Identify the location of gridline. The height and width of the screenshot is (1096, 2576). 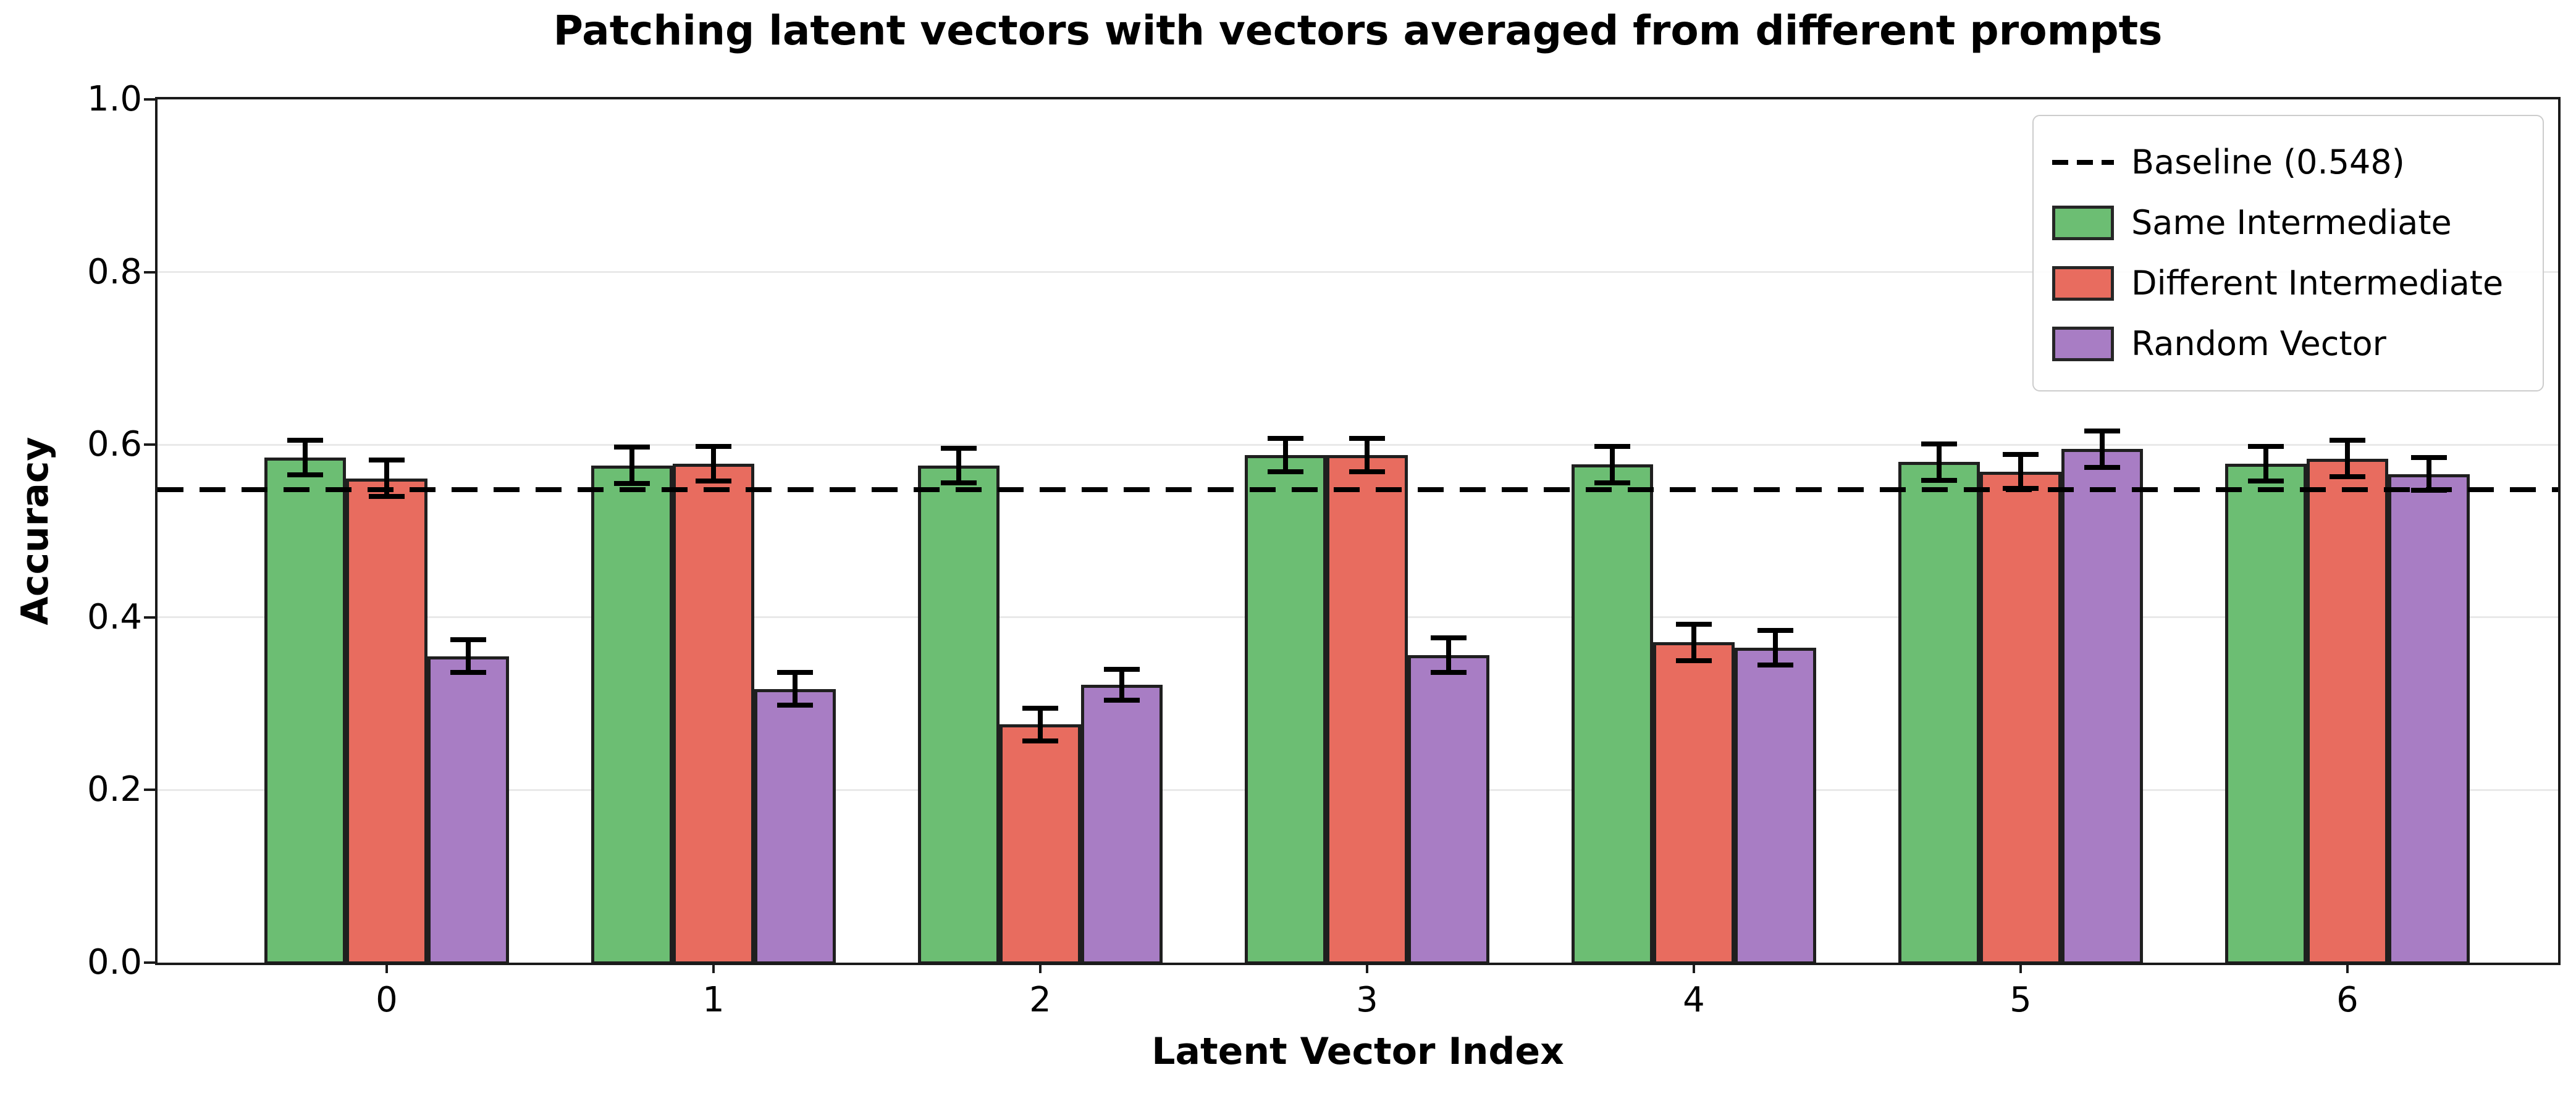
(1358, 445).